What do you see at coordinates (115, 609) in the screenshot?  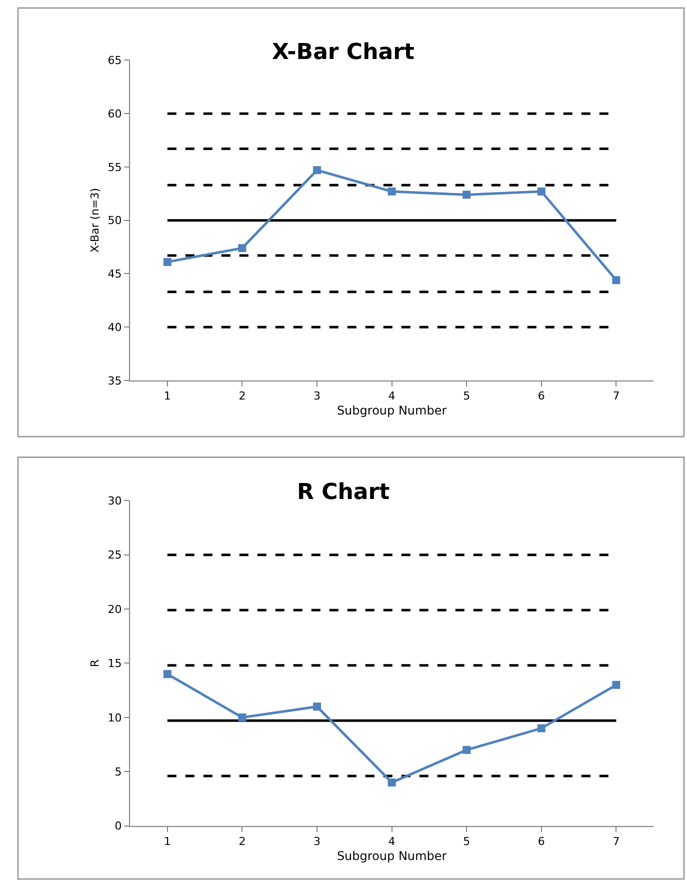 I see `y-tick-label: 20` at bounding box center [115, 609].